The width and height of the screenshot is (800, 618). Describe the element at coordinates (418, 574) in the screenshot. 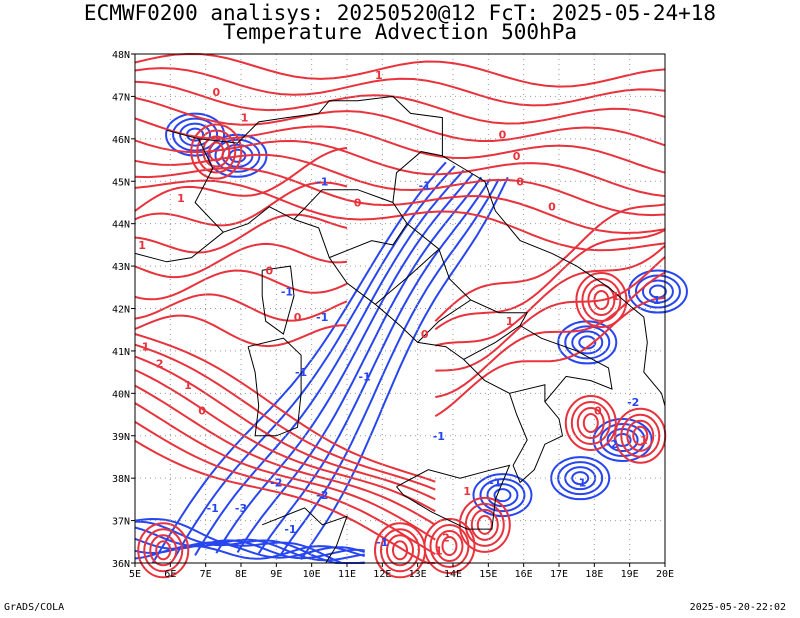

I see `lon-tick-label: 13E` at that location.